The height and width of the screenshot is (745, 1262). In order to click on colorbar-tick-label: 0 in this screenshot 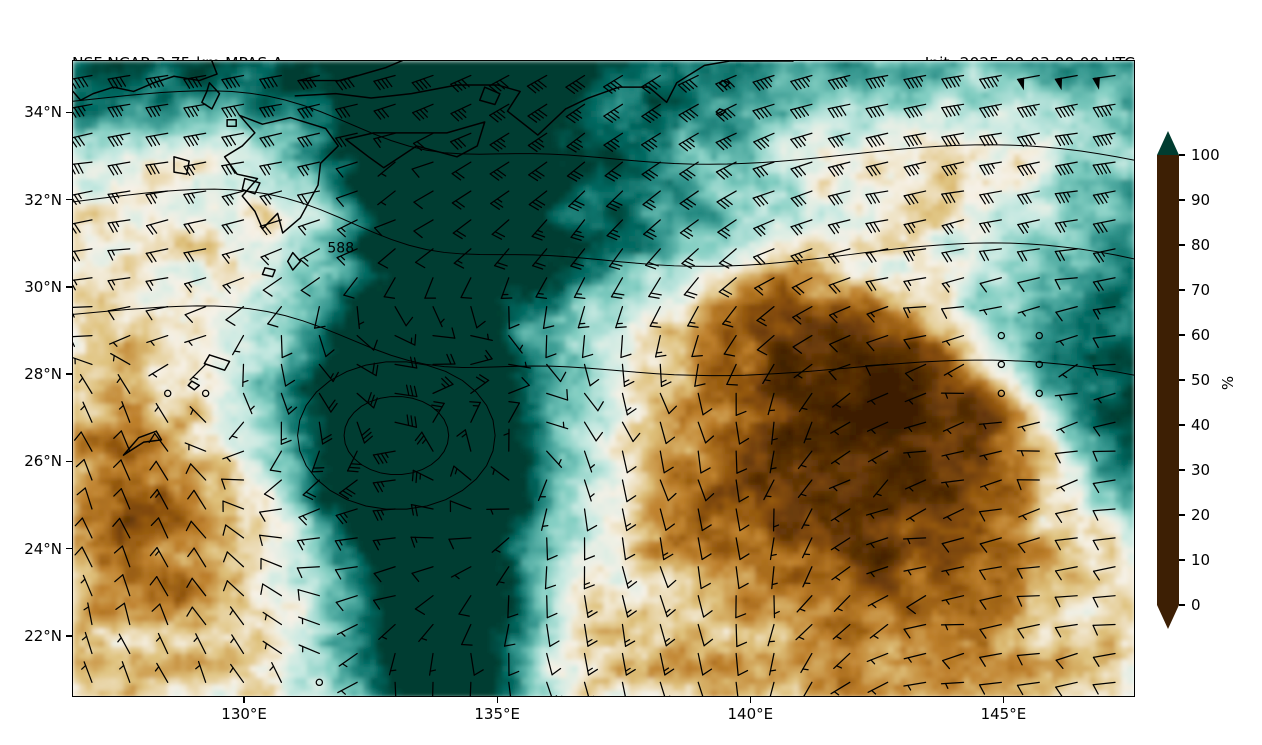, I will do `click(1196, 605)`.